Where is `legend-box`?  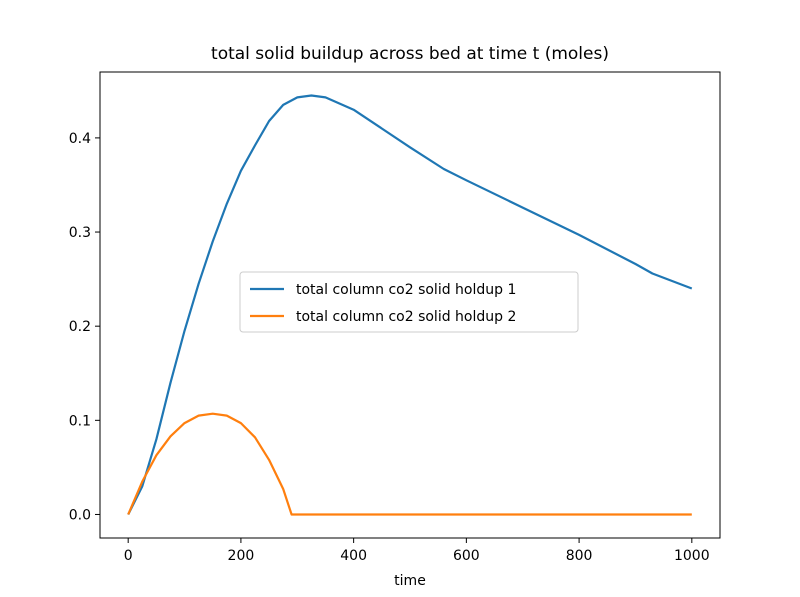 legend-box is located at coordinates (409, 302).